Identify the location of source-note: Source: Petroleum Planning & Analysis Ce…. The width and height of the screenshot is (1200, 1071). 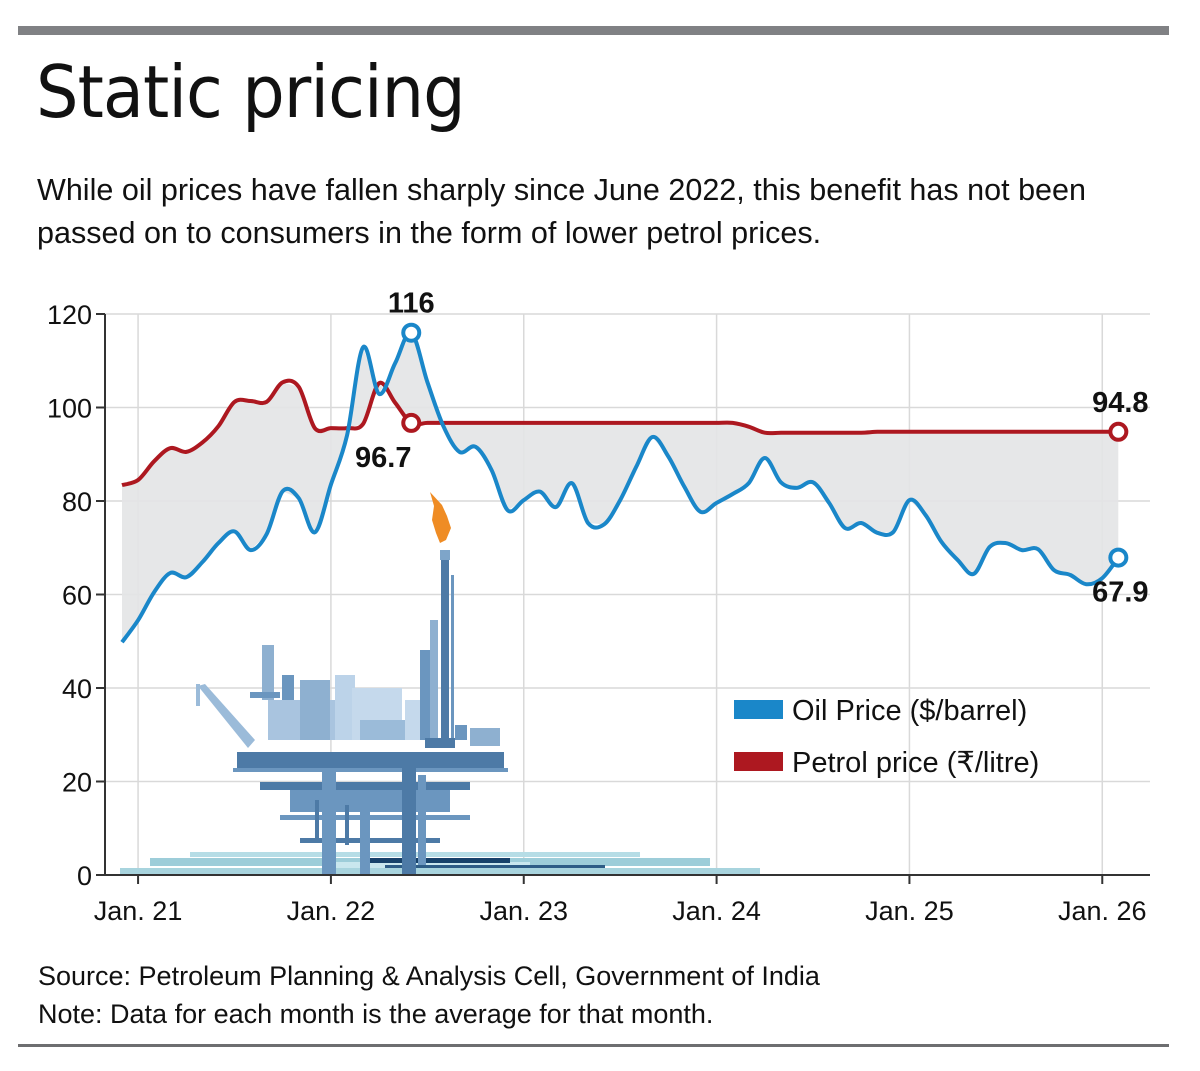
(429, 976).